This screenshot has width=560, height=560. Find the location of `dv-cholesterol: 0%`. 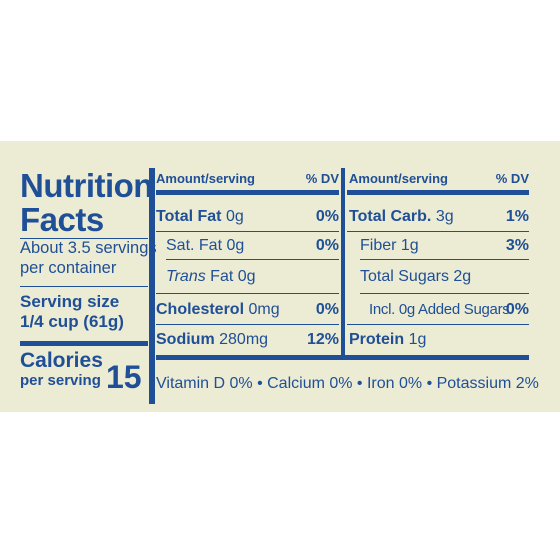

dv-cholesterol: 0% is located at coordinates (327, 309).